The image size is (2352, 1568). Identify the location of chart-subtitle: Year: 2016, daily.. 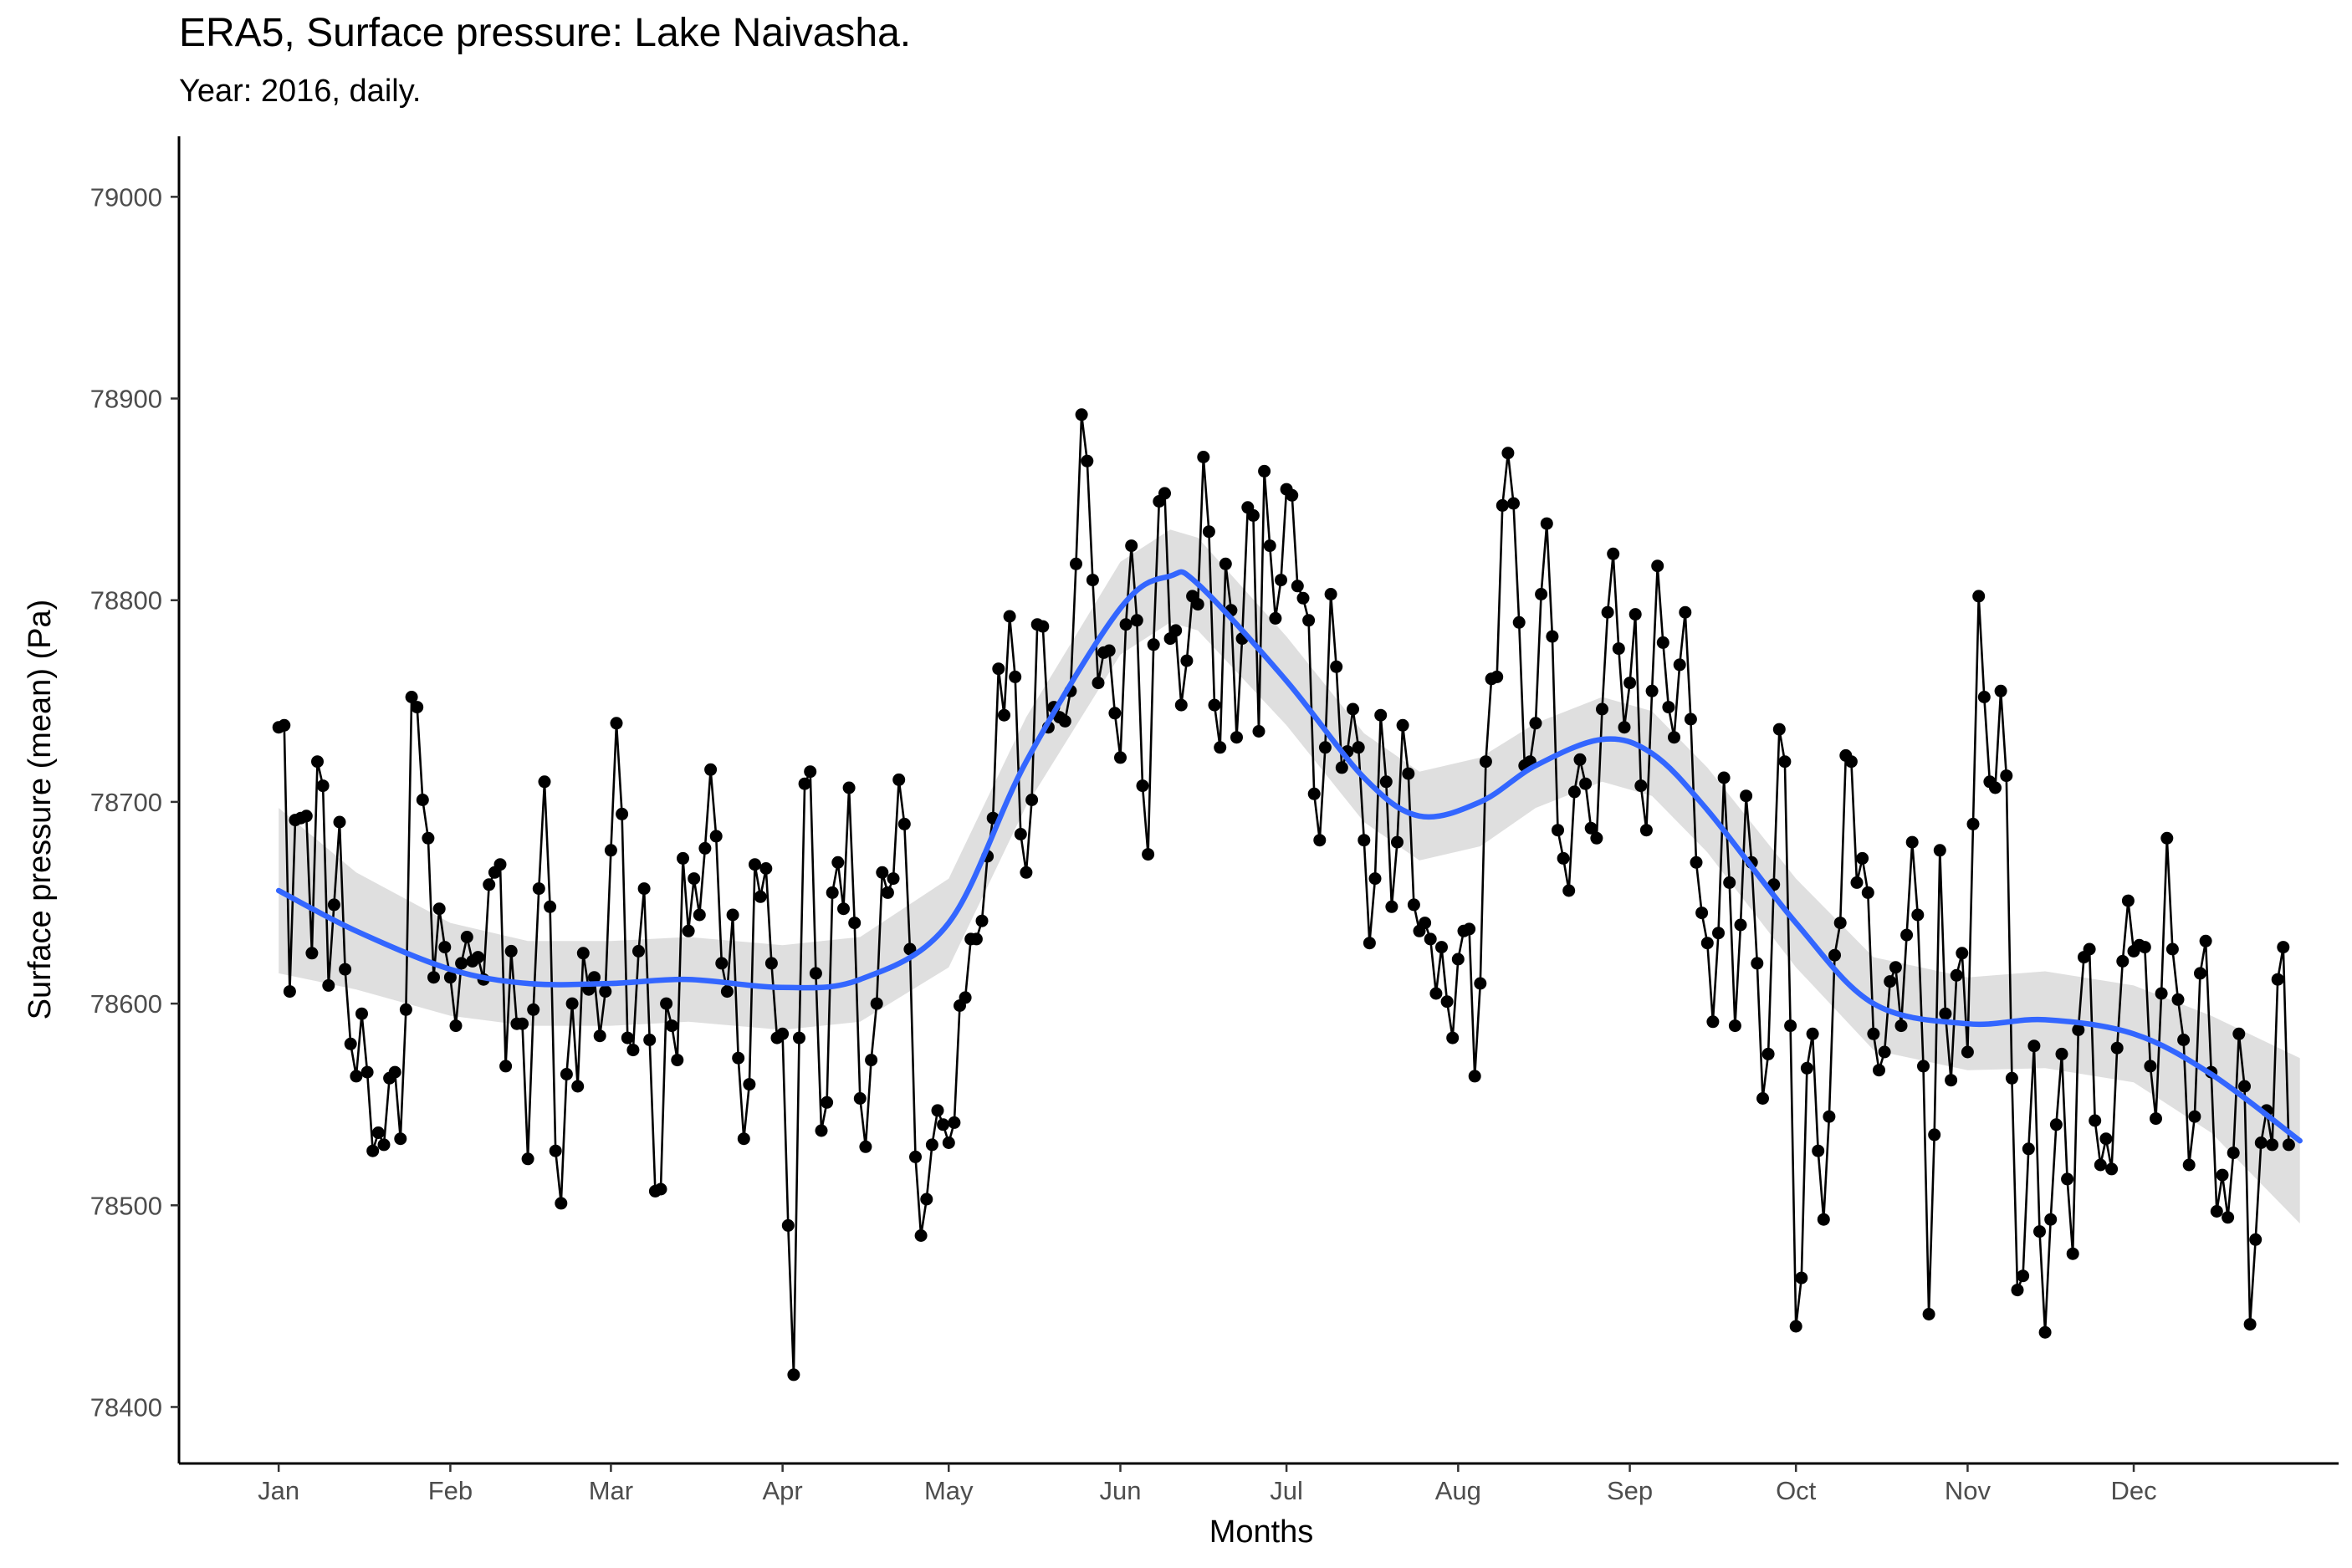
(300, 91).